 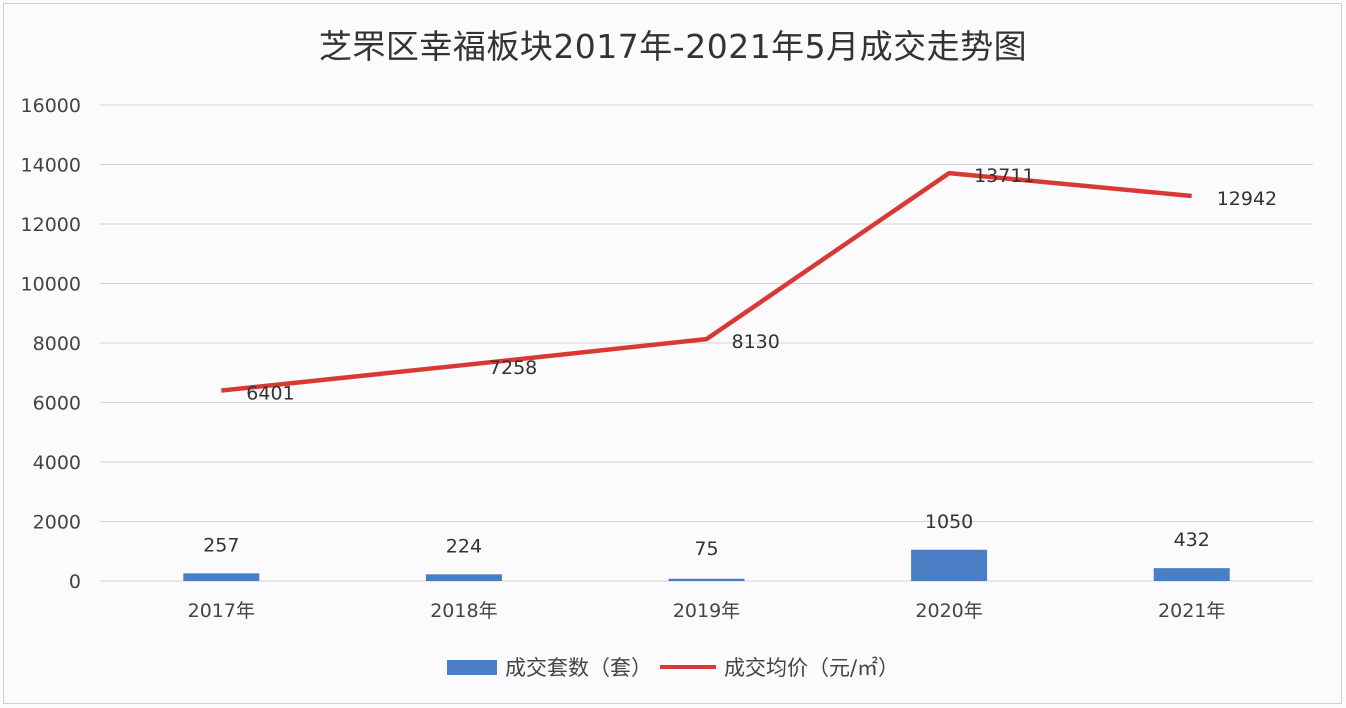 I want to click on bar-data-label: 432, so click(x=1192, y=540).